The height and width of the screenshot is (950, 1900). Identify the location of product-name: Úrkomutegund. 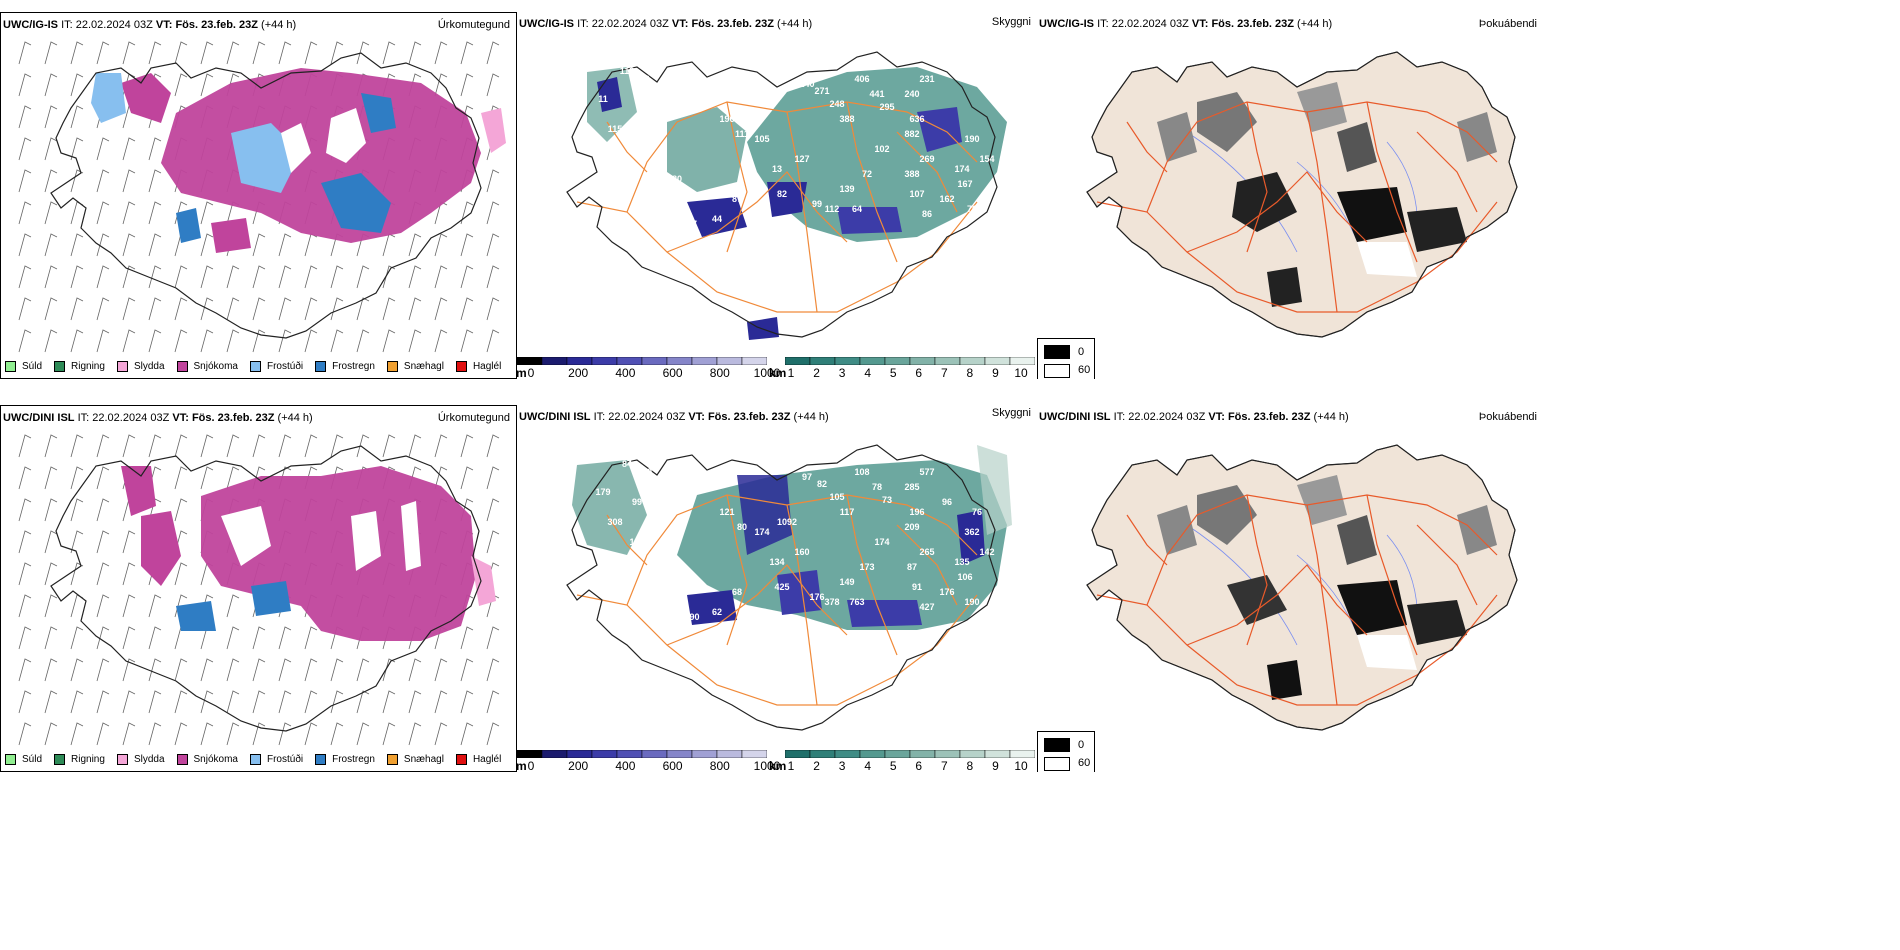
(473, 418).